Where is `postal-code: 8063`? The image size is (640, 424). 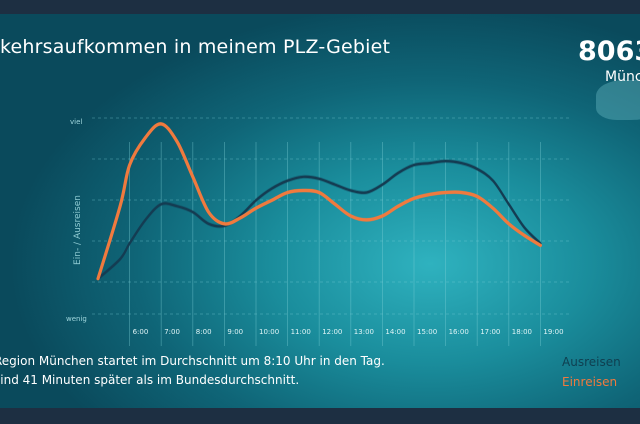
postal-code: 8063 is located at coordinates (609, 51).